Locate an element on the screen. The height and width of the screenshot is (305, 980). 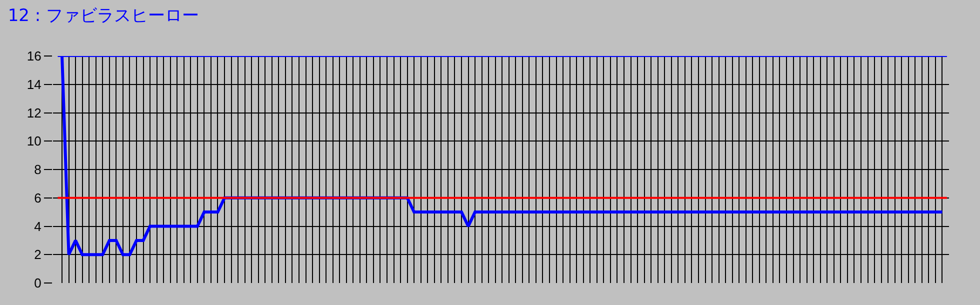
y-tick-label: 0 is located at coordinates (38, 283).